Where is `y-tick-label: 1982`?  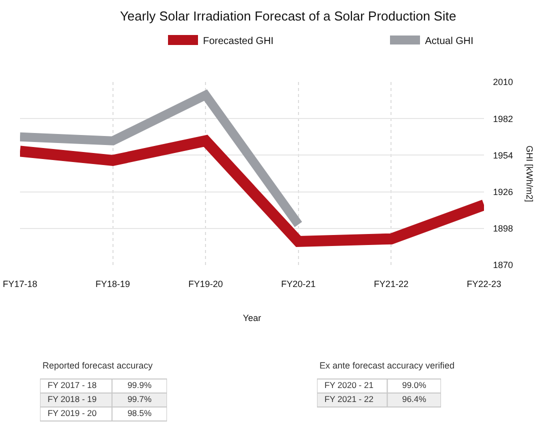
y-tick-label: 1982 is located at coordinates (503, 119).